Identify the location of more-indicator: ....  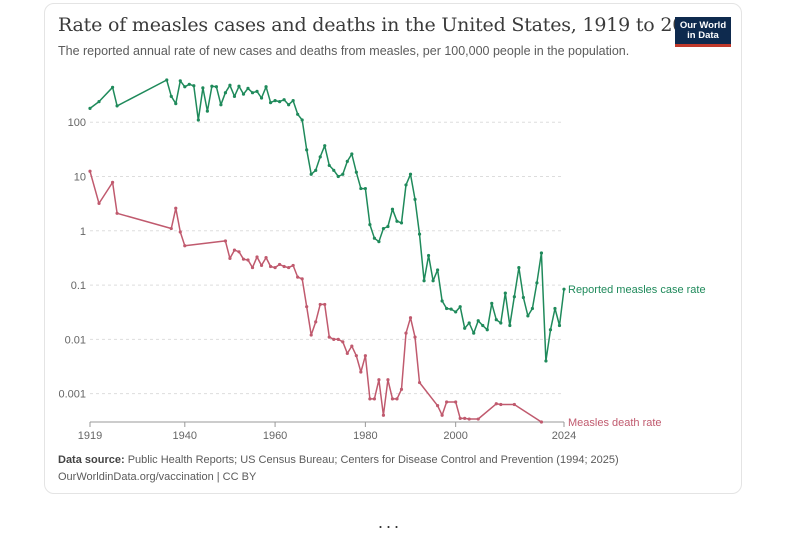
(390, 522).